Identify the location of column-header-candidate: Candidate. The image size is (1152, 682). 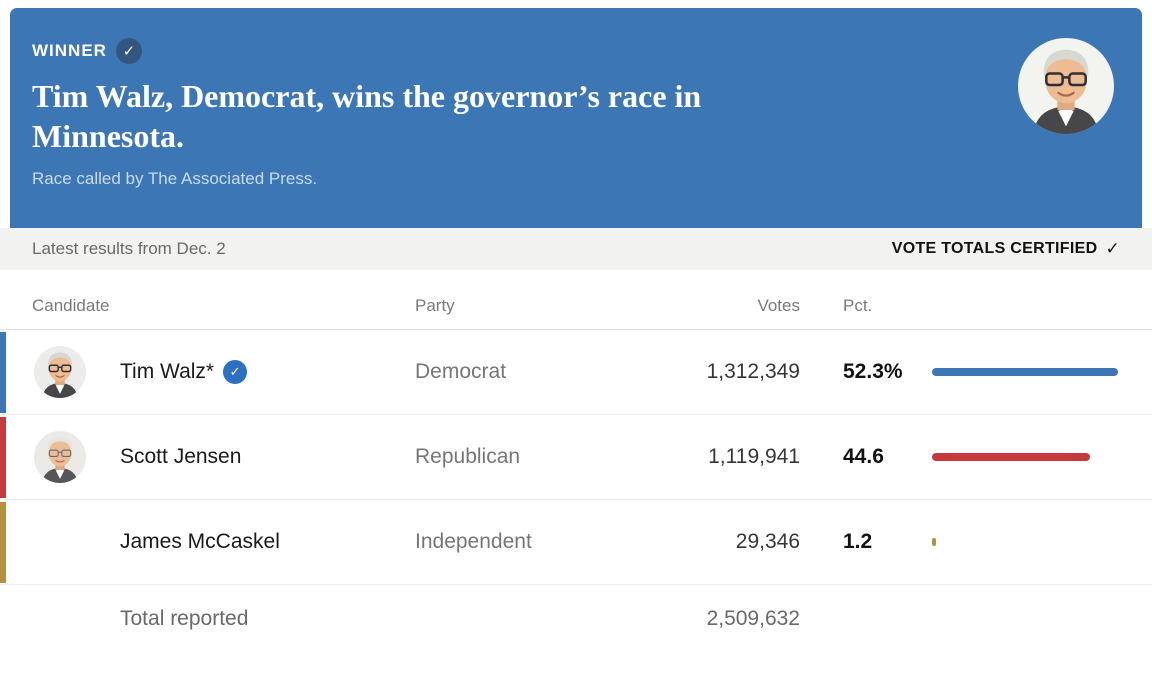
(71, 305).